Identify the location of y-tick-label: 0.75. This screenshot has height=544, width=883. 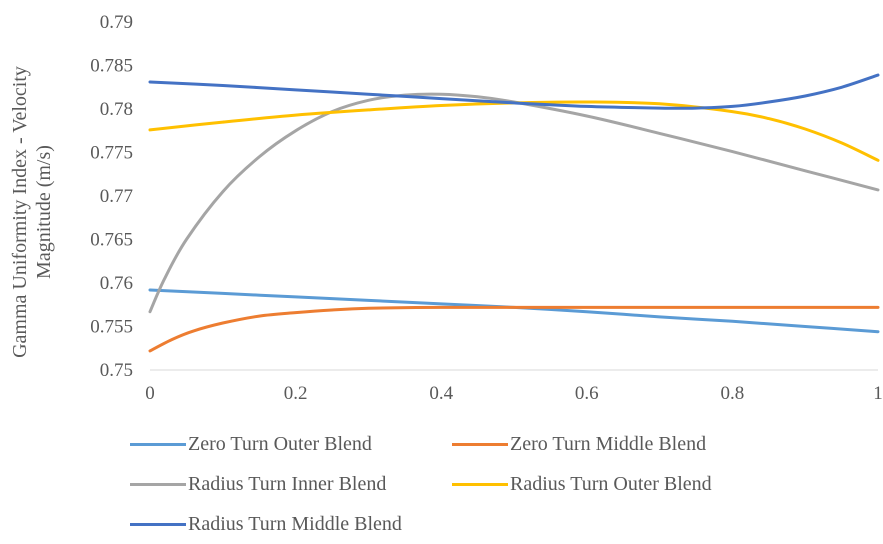
(116, 370).